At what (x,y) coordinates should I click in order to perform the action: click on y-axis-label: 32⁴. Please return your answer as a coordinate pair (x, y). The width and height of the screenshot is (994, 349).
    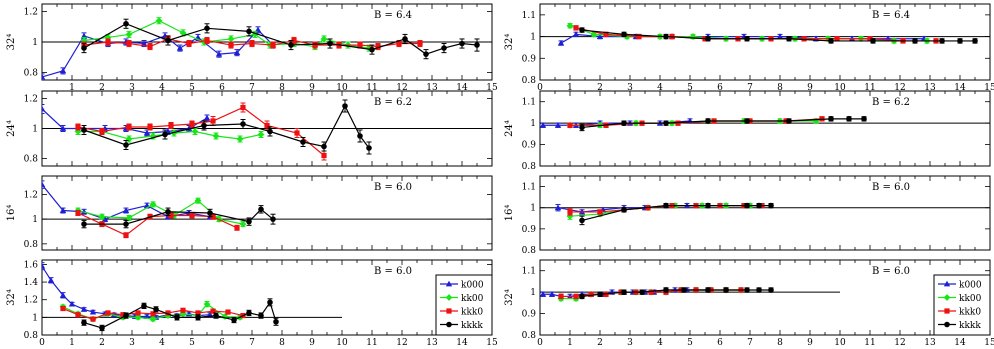
    Looking at the image, I should click on (11, 42).